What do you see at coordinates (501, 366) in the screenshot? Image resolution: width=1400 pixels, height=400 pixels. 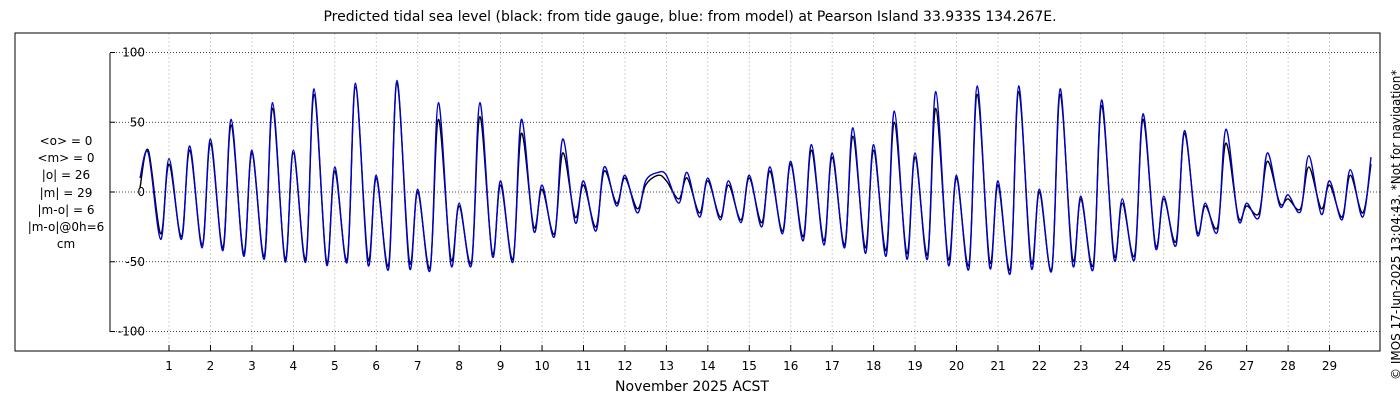 I see `x-tick-label: 9` at bounding box center [501, 366].